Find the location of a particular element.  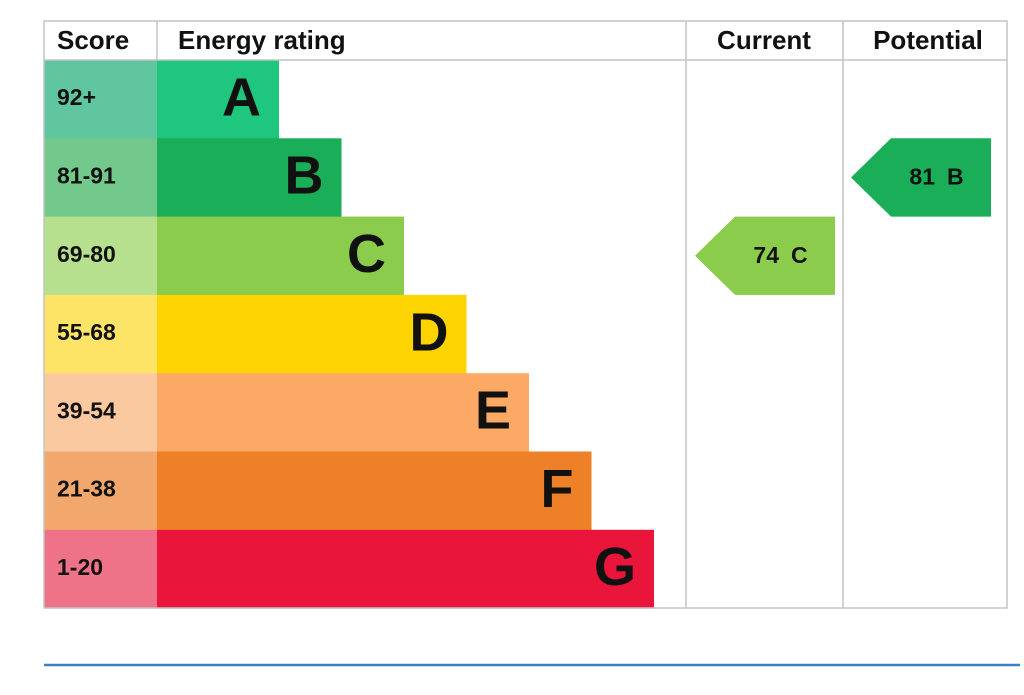

rating-letter: E is located at coordinates (493, 411).